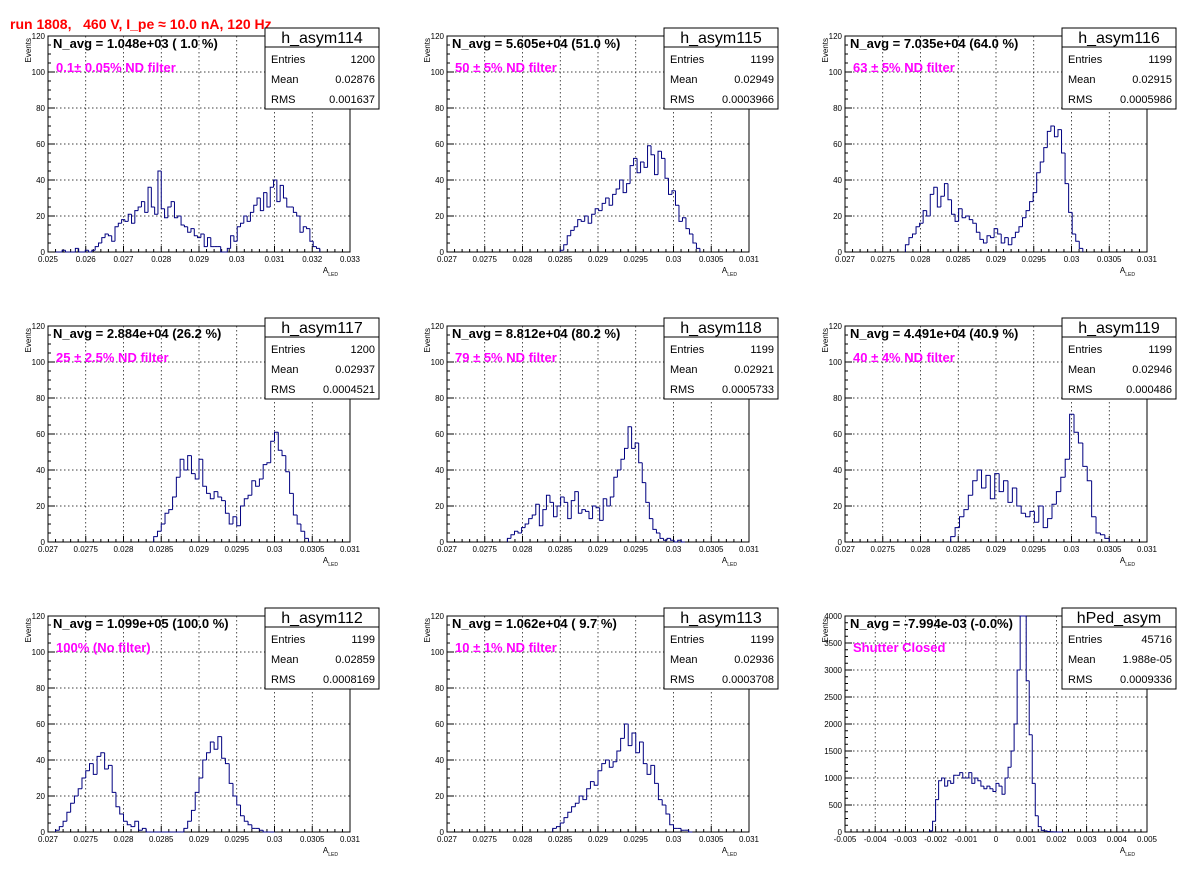 The image size is (1196, 896). What do you see at coordinates (840, 832) in the screenshot?
I see `y-tick-label: 0` at bounding box center [840, 832].